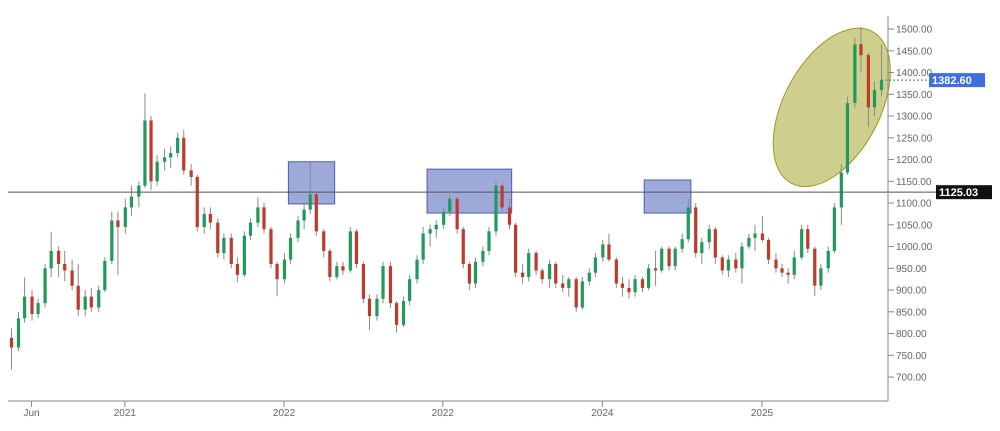 The image size is (1000, 431). Describe the element at coordinates (912, 378) in the screenshot. I see `y-tick-label: 700.00` at that location.